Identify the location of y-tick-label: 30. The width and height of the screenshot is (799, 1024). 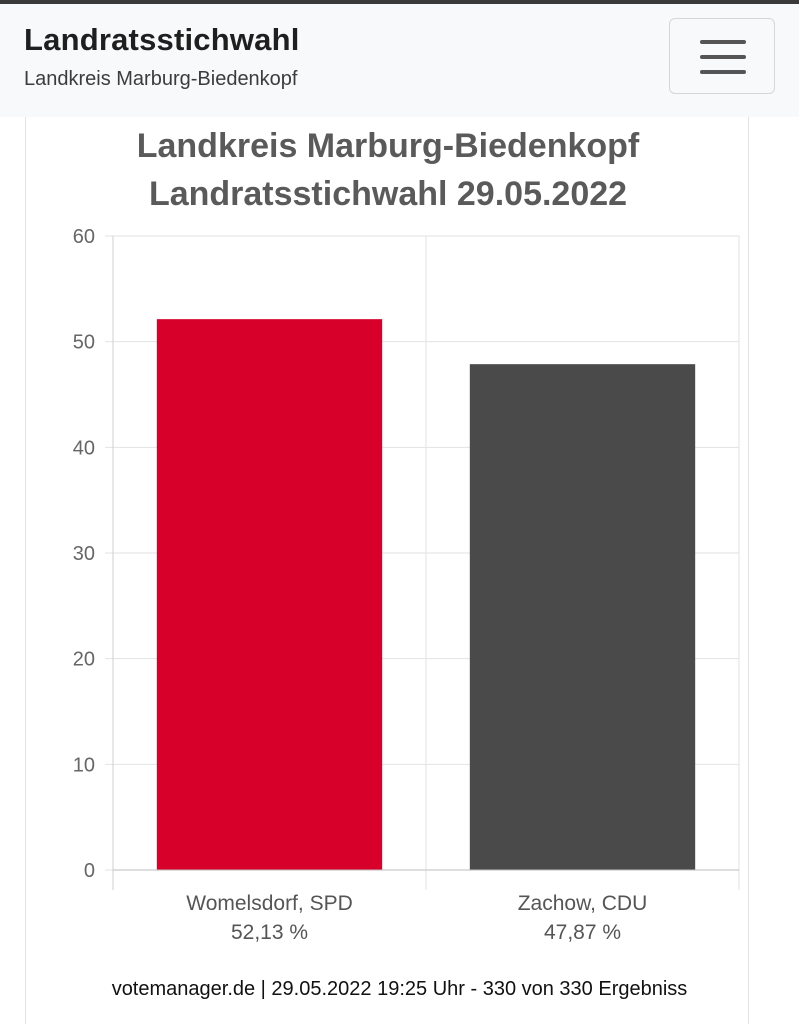
(84, 554).